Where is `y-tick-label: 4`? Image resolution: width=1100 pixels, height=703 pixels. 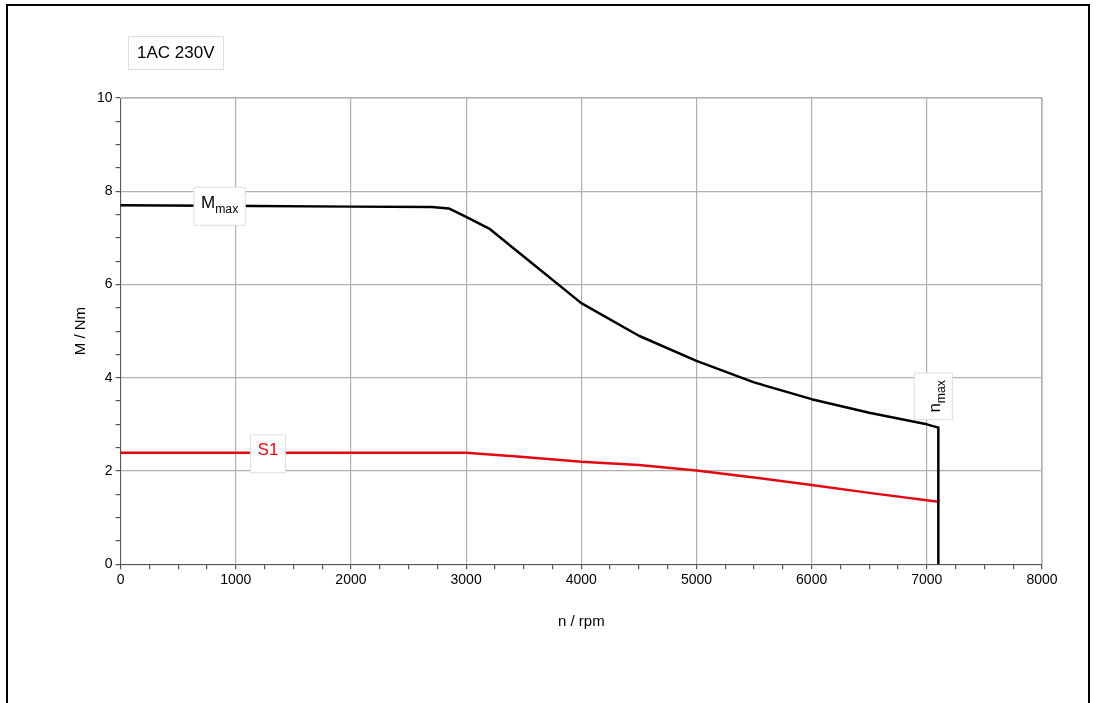 y-tick-label: 4 is located at coordinates (108, 376).